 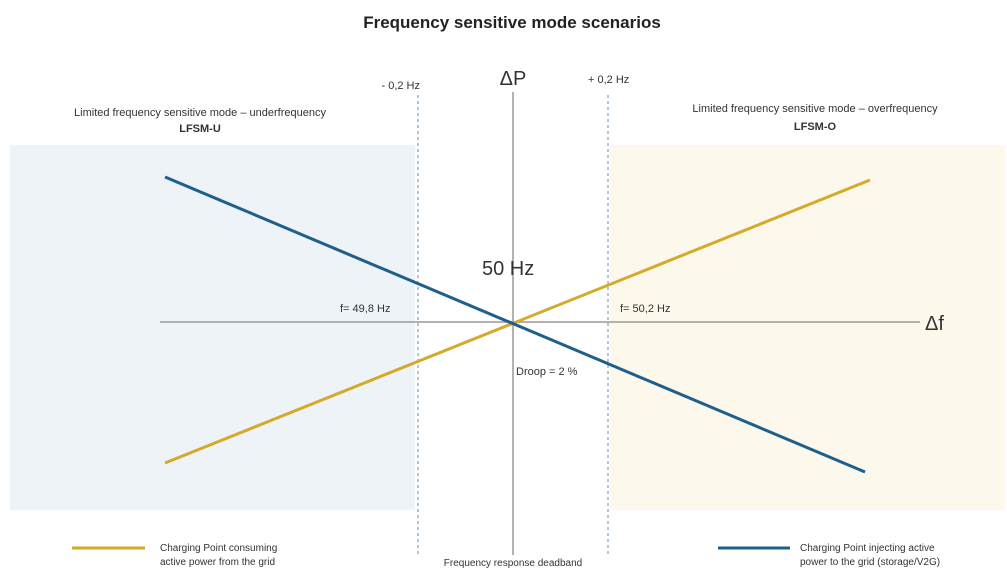 I want to click on legend-text: Charging Point consuming, so click(x=218, y=548).